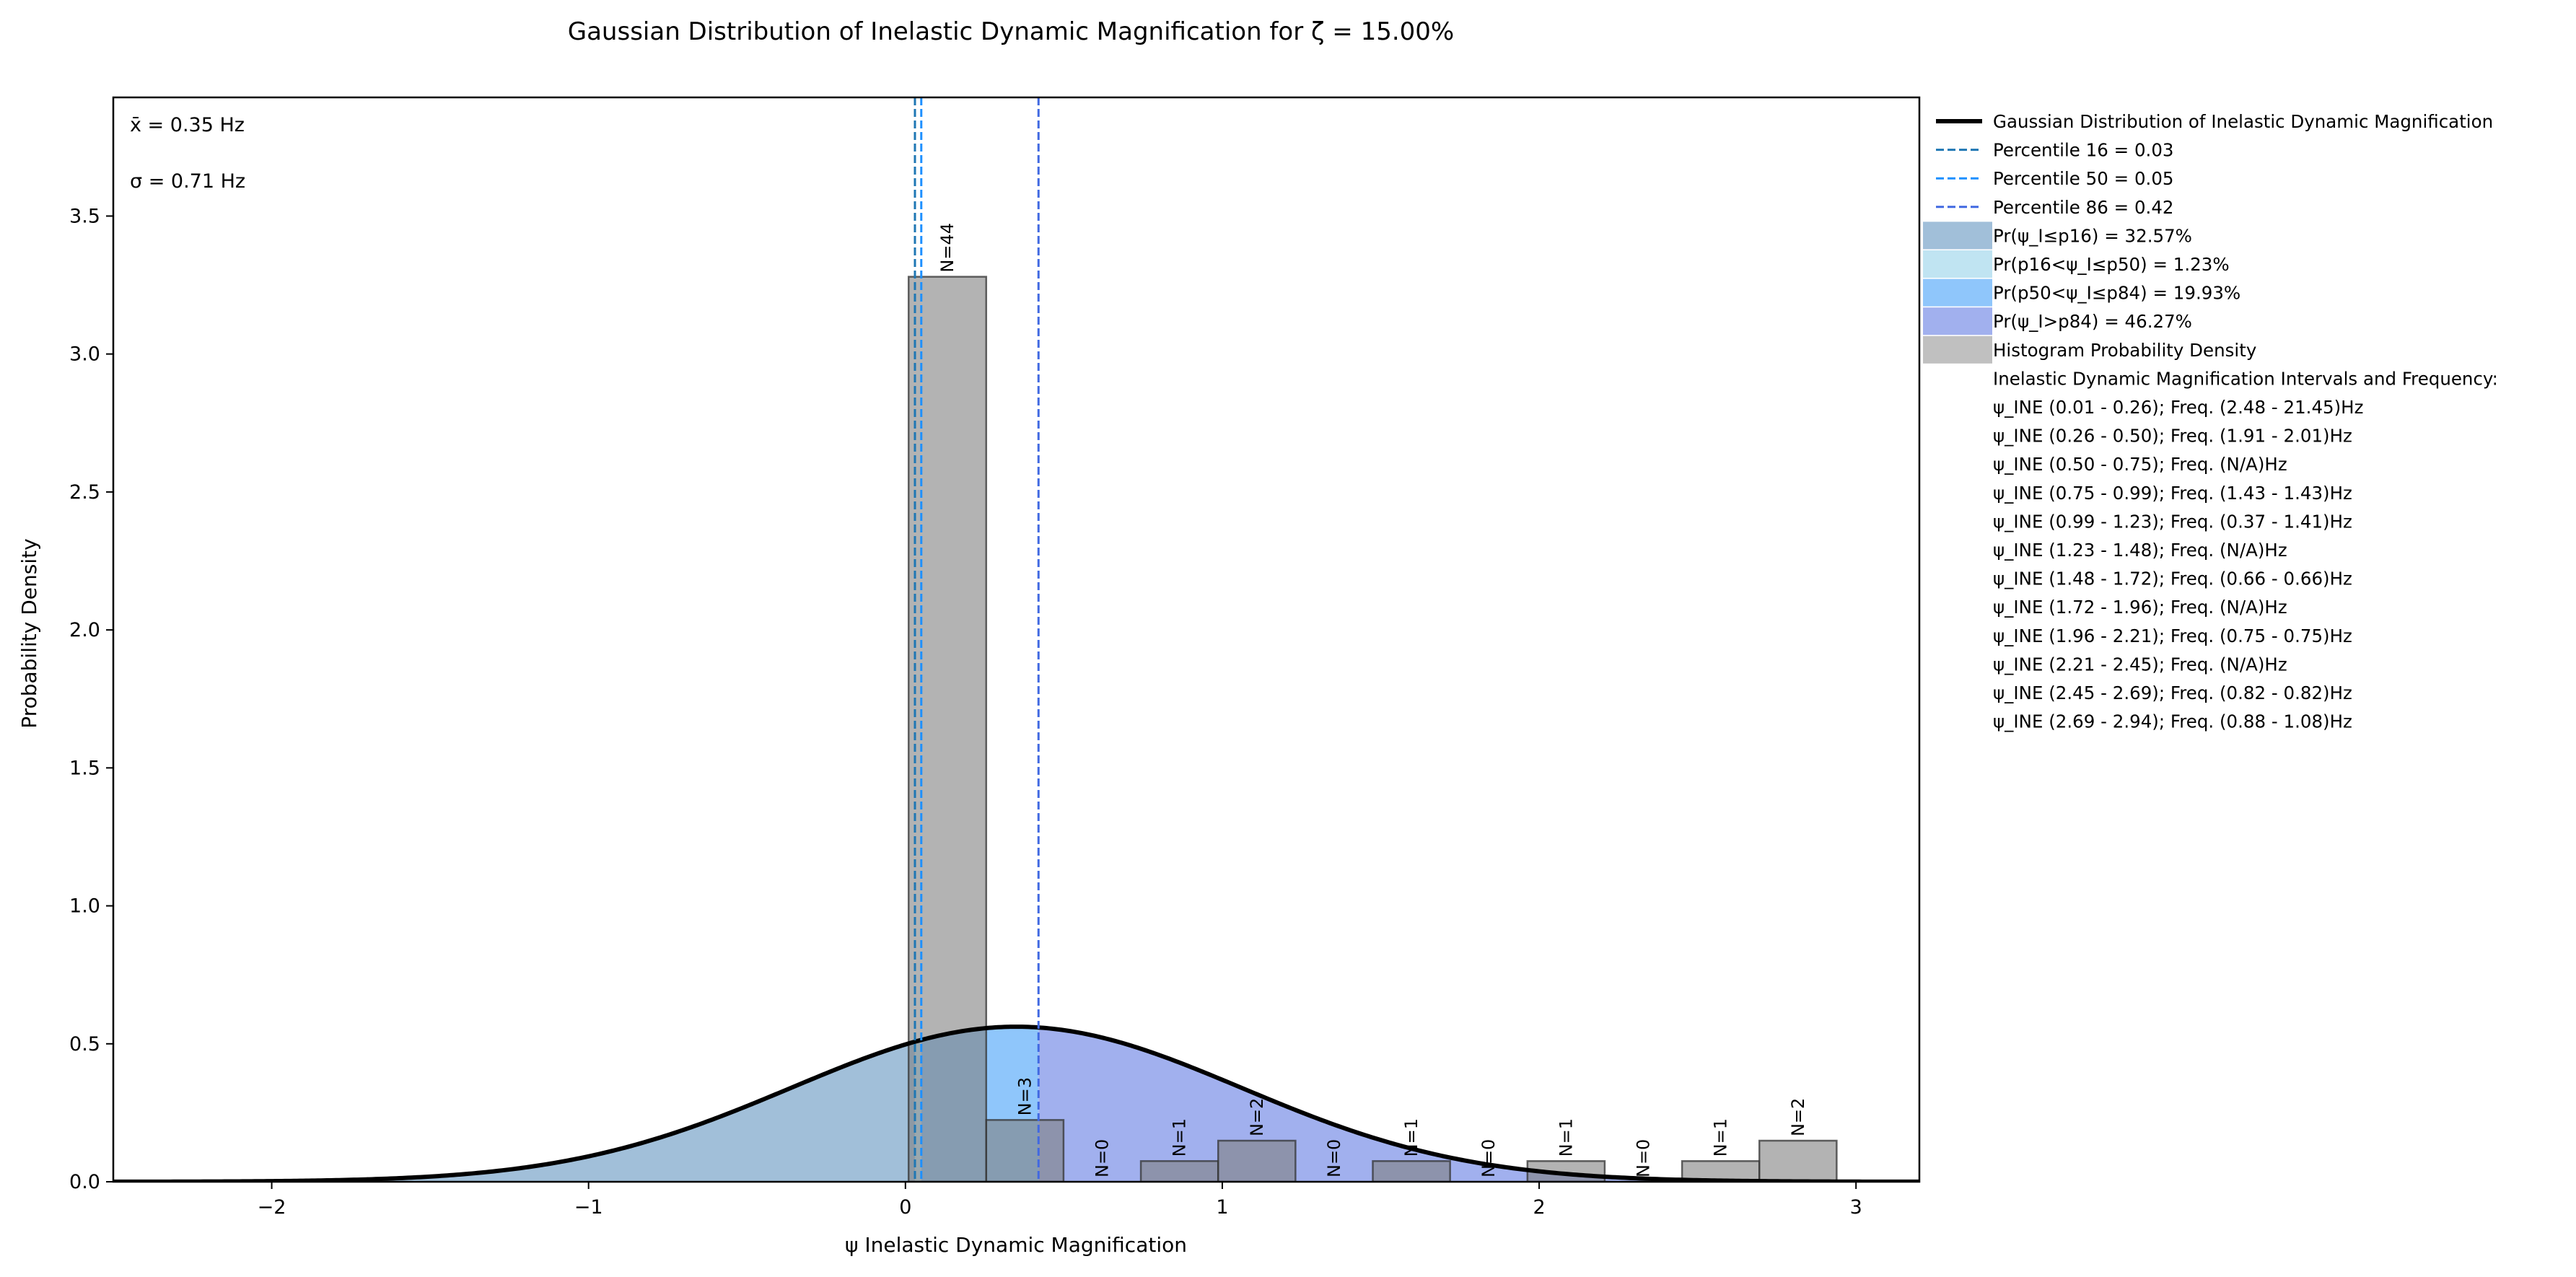 The width and height of the screenshot is (2576, 1277). I want to click on legend-region-label-3: Pr(p50<ψ_I≤p84) = 19.93%, so click(2116, 293).